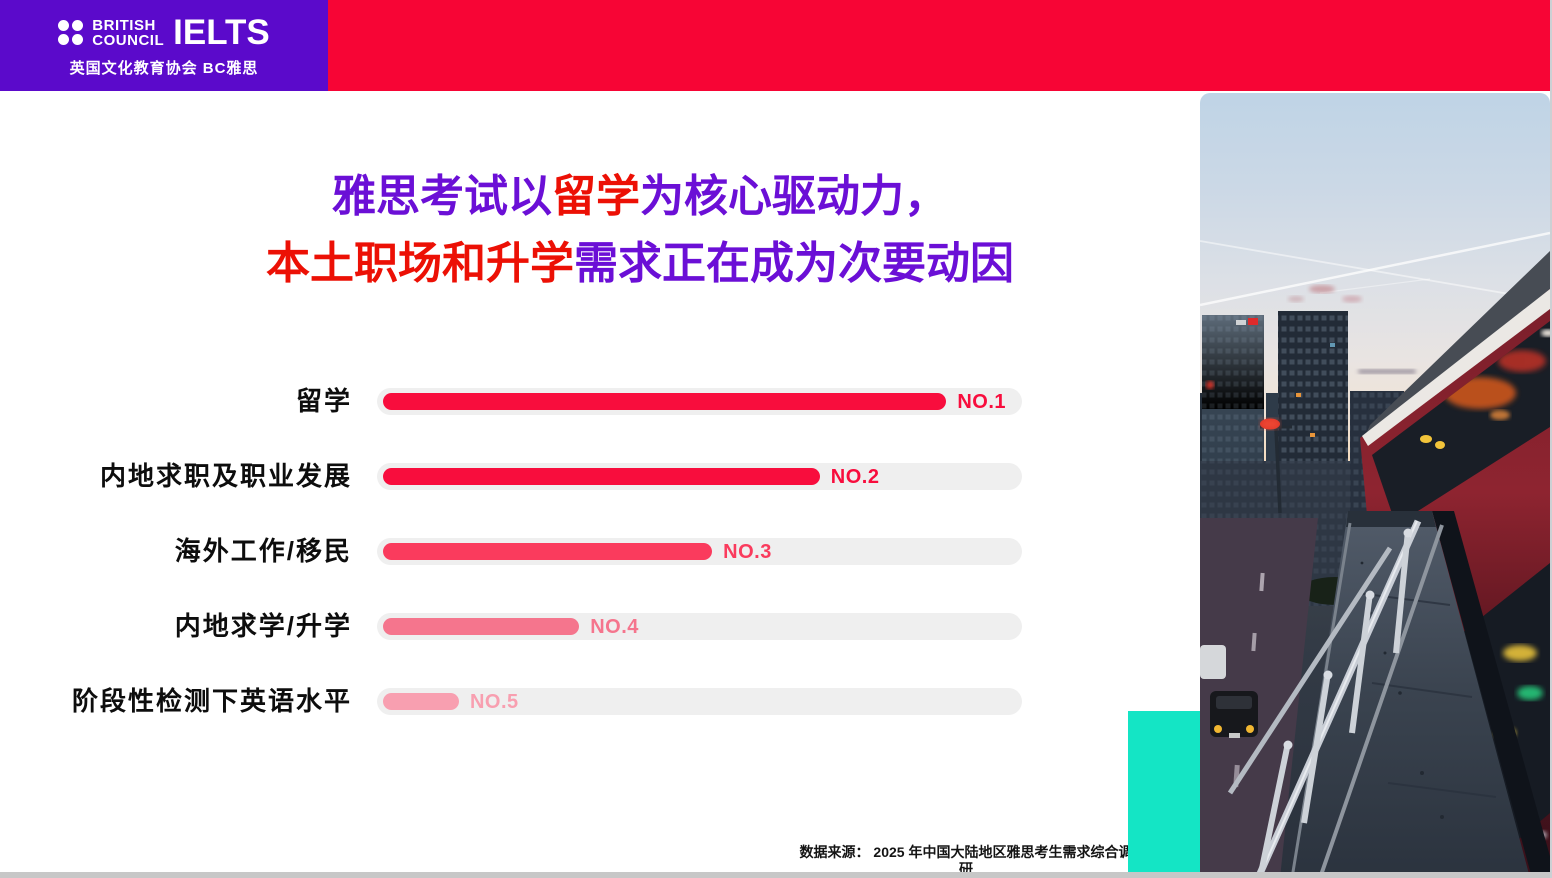 This screenshot has width=1552, height=878. What do you see at coordinates (420, 263) in the screenshot?
I see `title-highlight-2: 本土职场和升学` at bounding box center [420, 263].